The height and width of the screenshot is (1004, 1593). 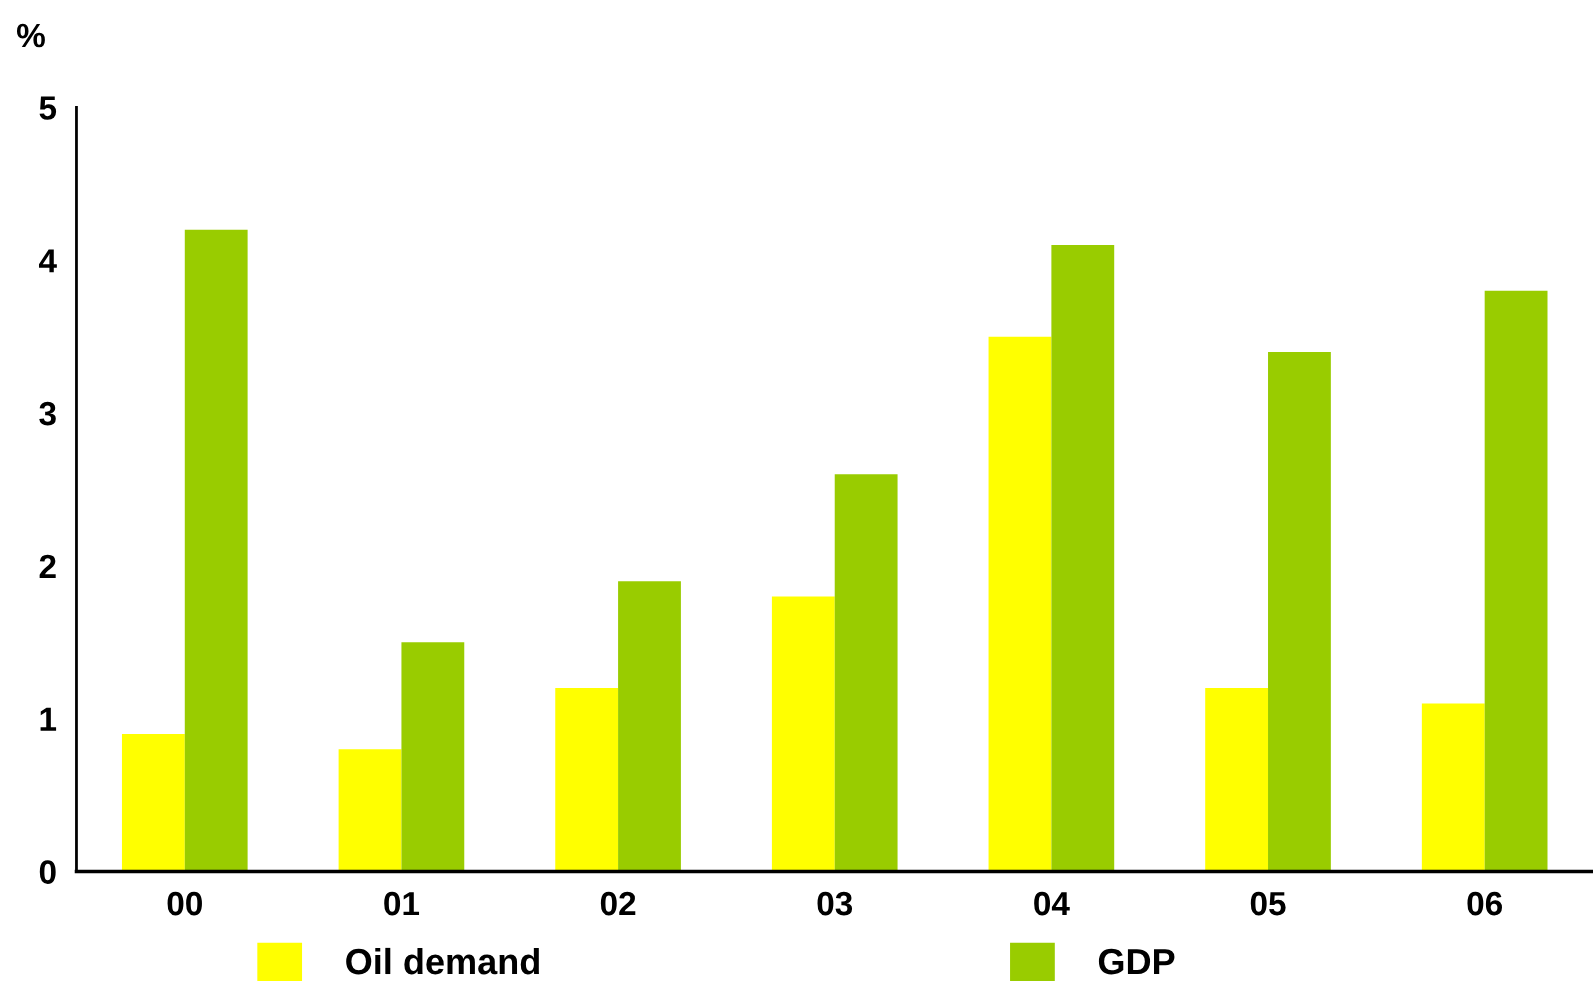 I want to click on y-tick-label: 2, so click(x=47, y=566).